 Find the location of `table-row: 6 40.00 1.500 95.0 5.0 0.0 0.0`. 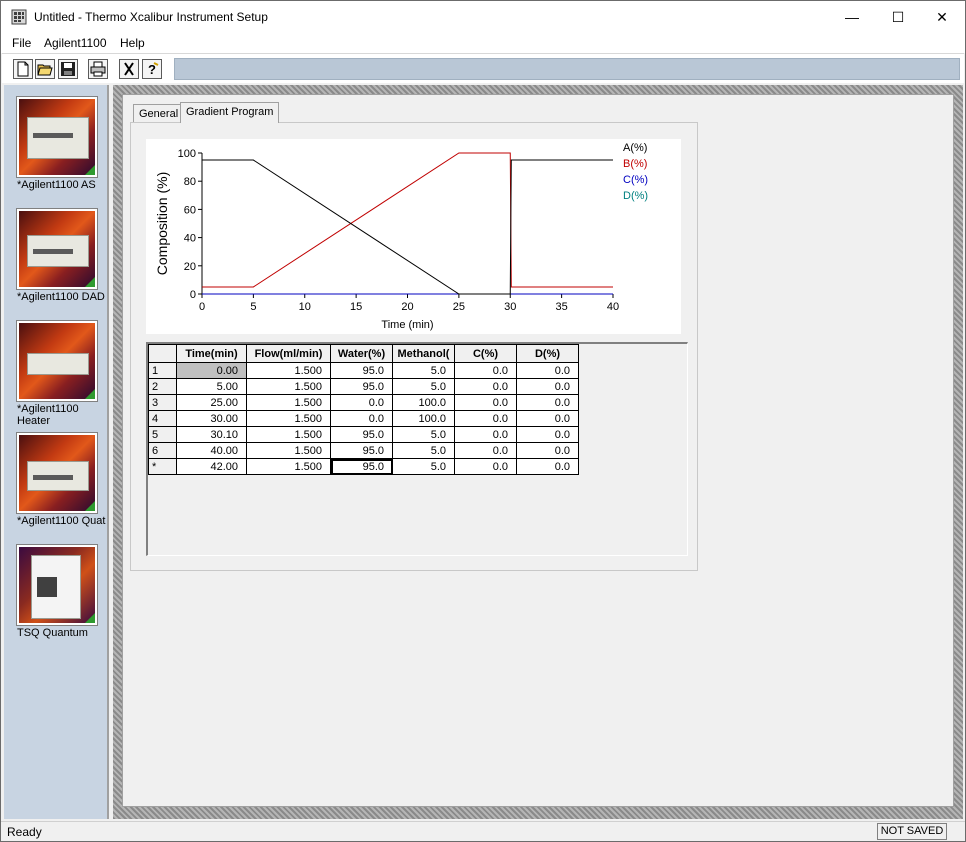

table-row: 6 40.00 1.500 95.0 5.0 0.0 0.0 is located at coordinates (363, 450).